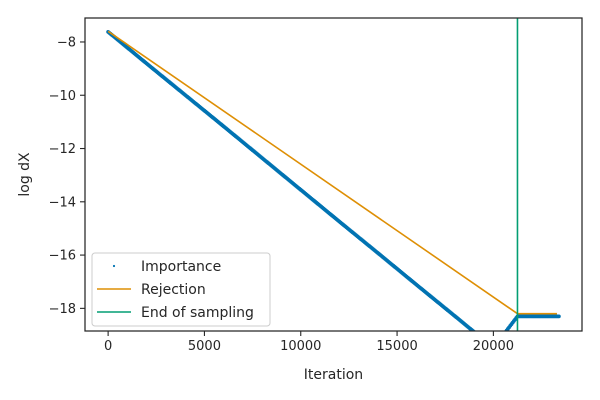 The width and height of the screenshot is (600, 400). Describe the element at coordinates (333, 375) in the screenshot. I see `x-axis-title: Iteration` at that location.